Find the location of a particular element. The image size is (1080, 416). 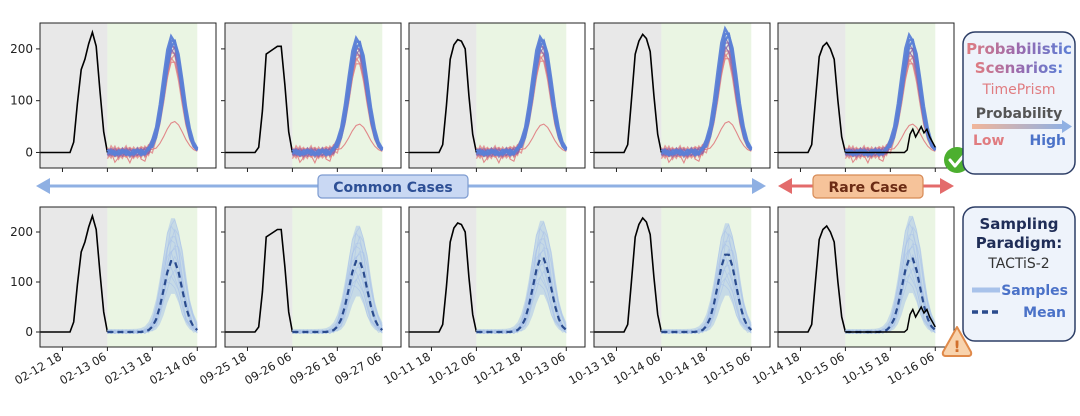

warning-icon: ! is located at coordinates (957, 341).